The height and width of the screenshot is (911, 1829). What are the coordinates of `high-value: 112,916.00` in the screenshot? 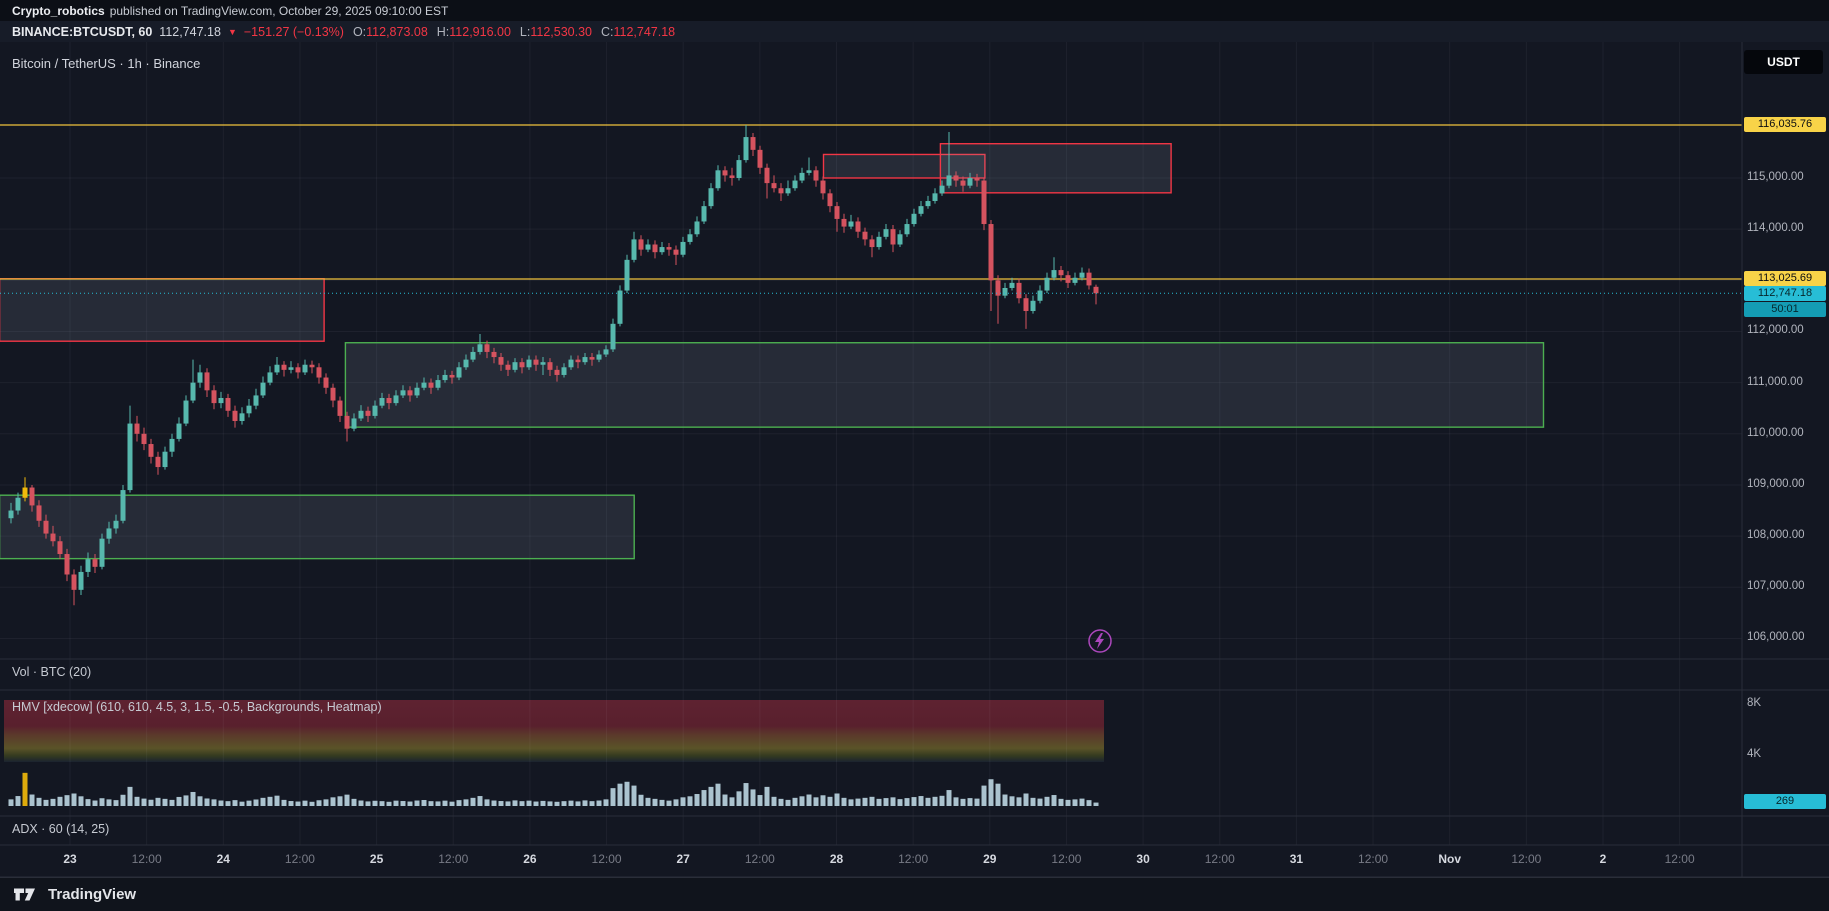 It's located at (480, 31).